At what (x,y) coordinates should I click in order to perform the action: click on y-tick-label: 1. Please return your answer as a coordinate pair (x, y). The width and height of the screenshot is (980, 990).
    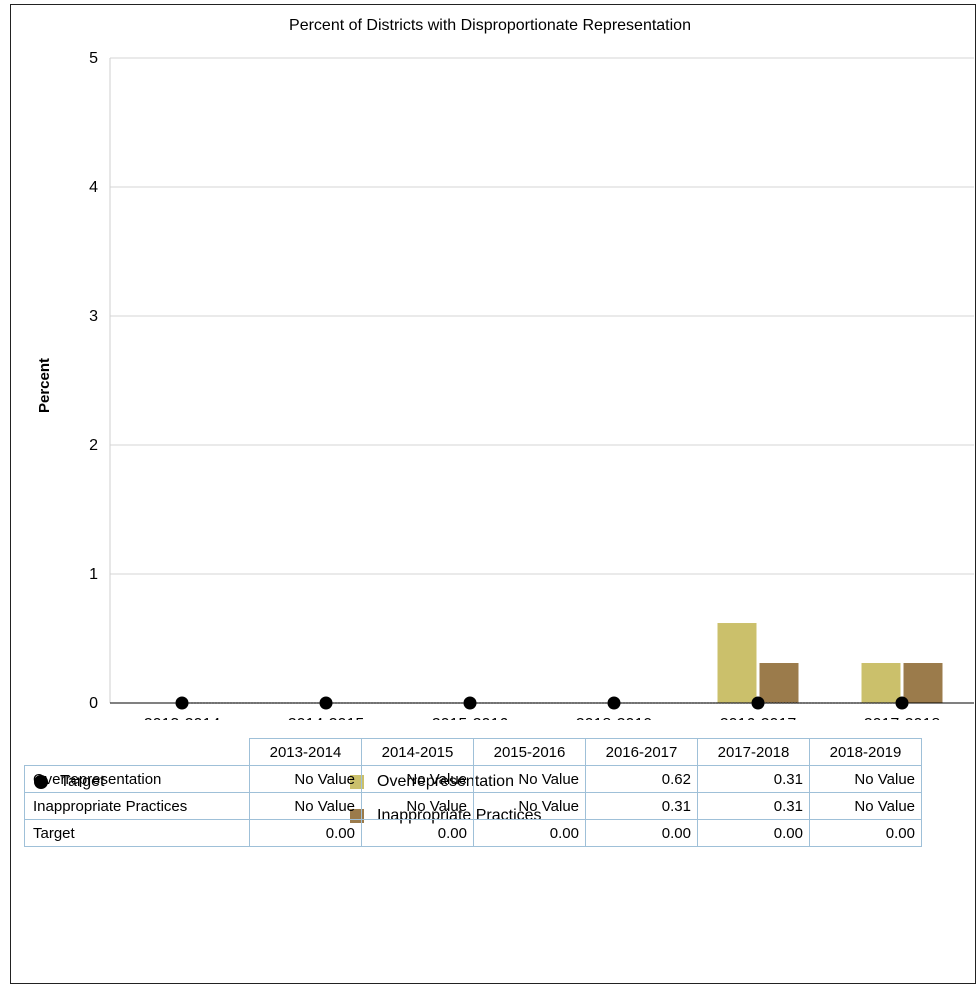
    Looking at the image, I should click on (93, 574).